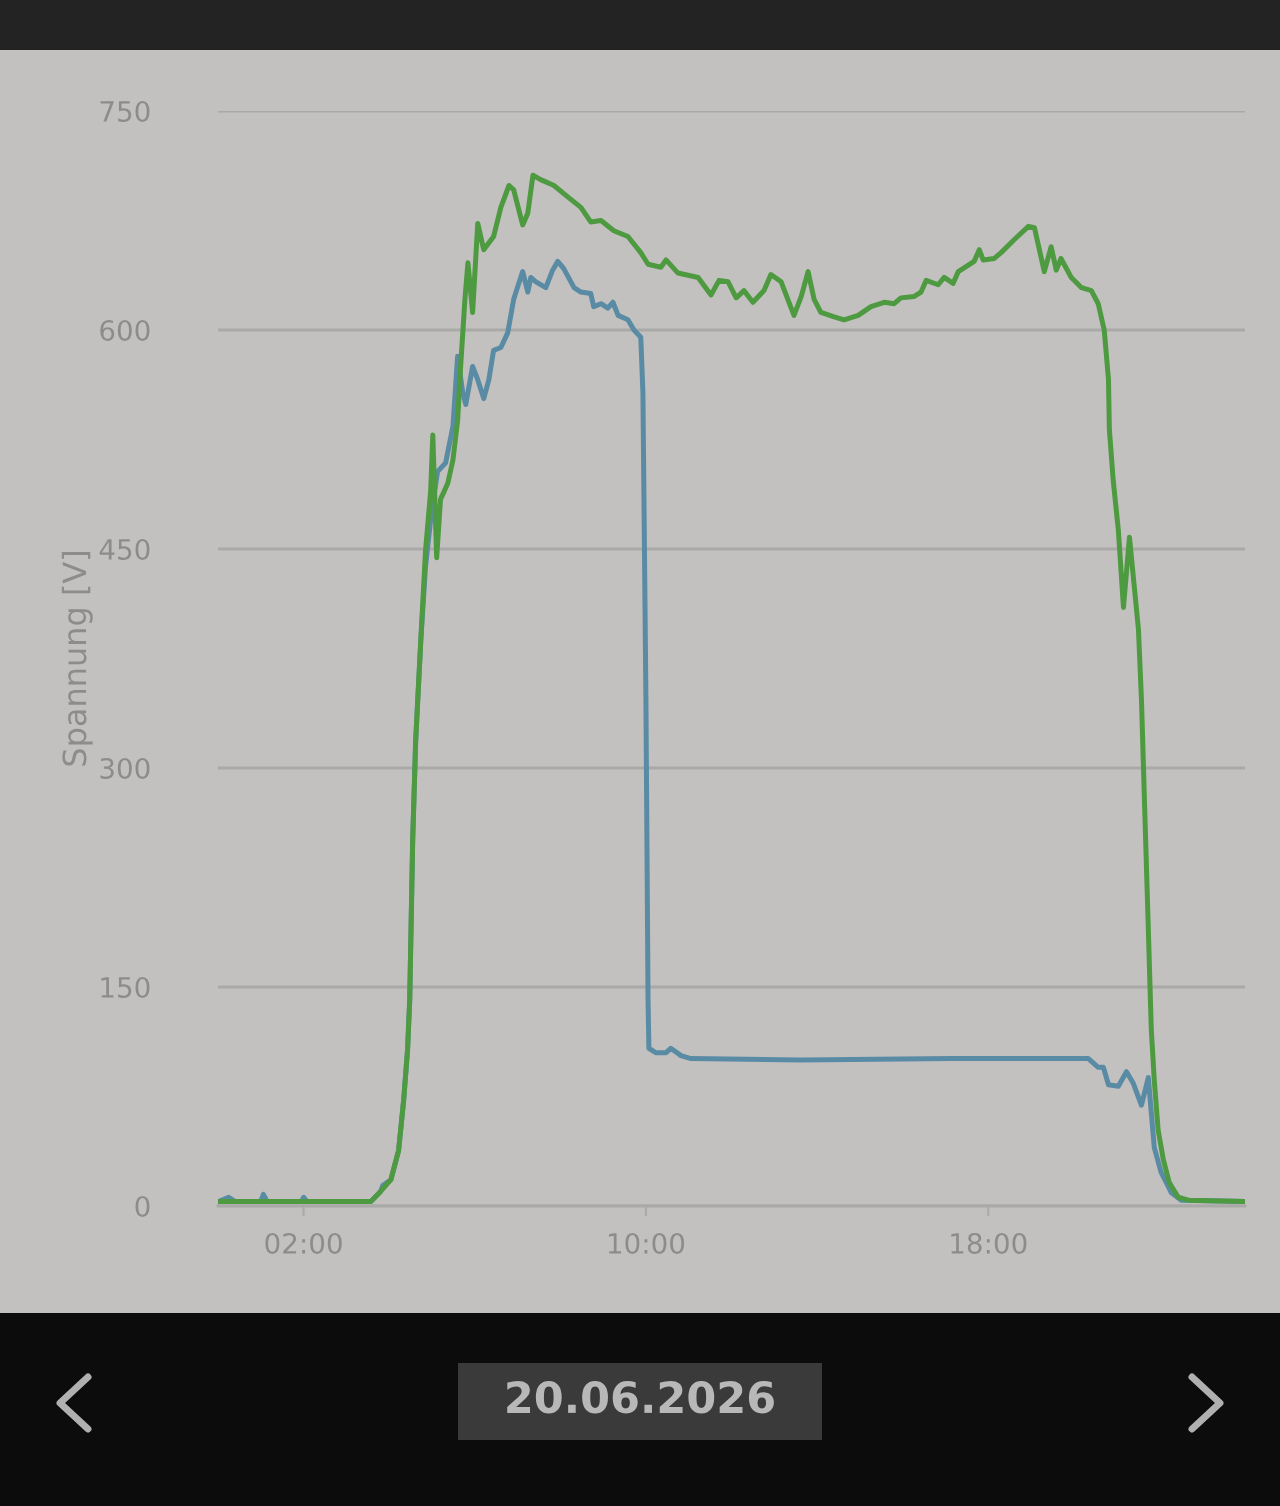 The height and width of the screenshot is (1506, 1280). I want to click on text: 20.06.2026, so click(640, 1397).